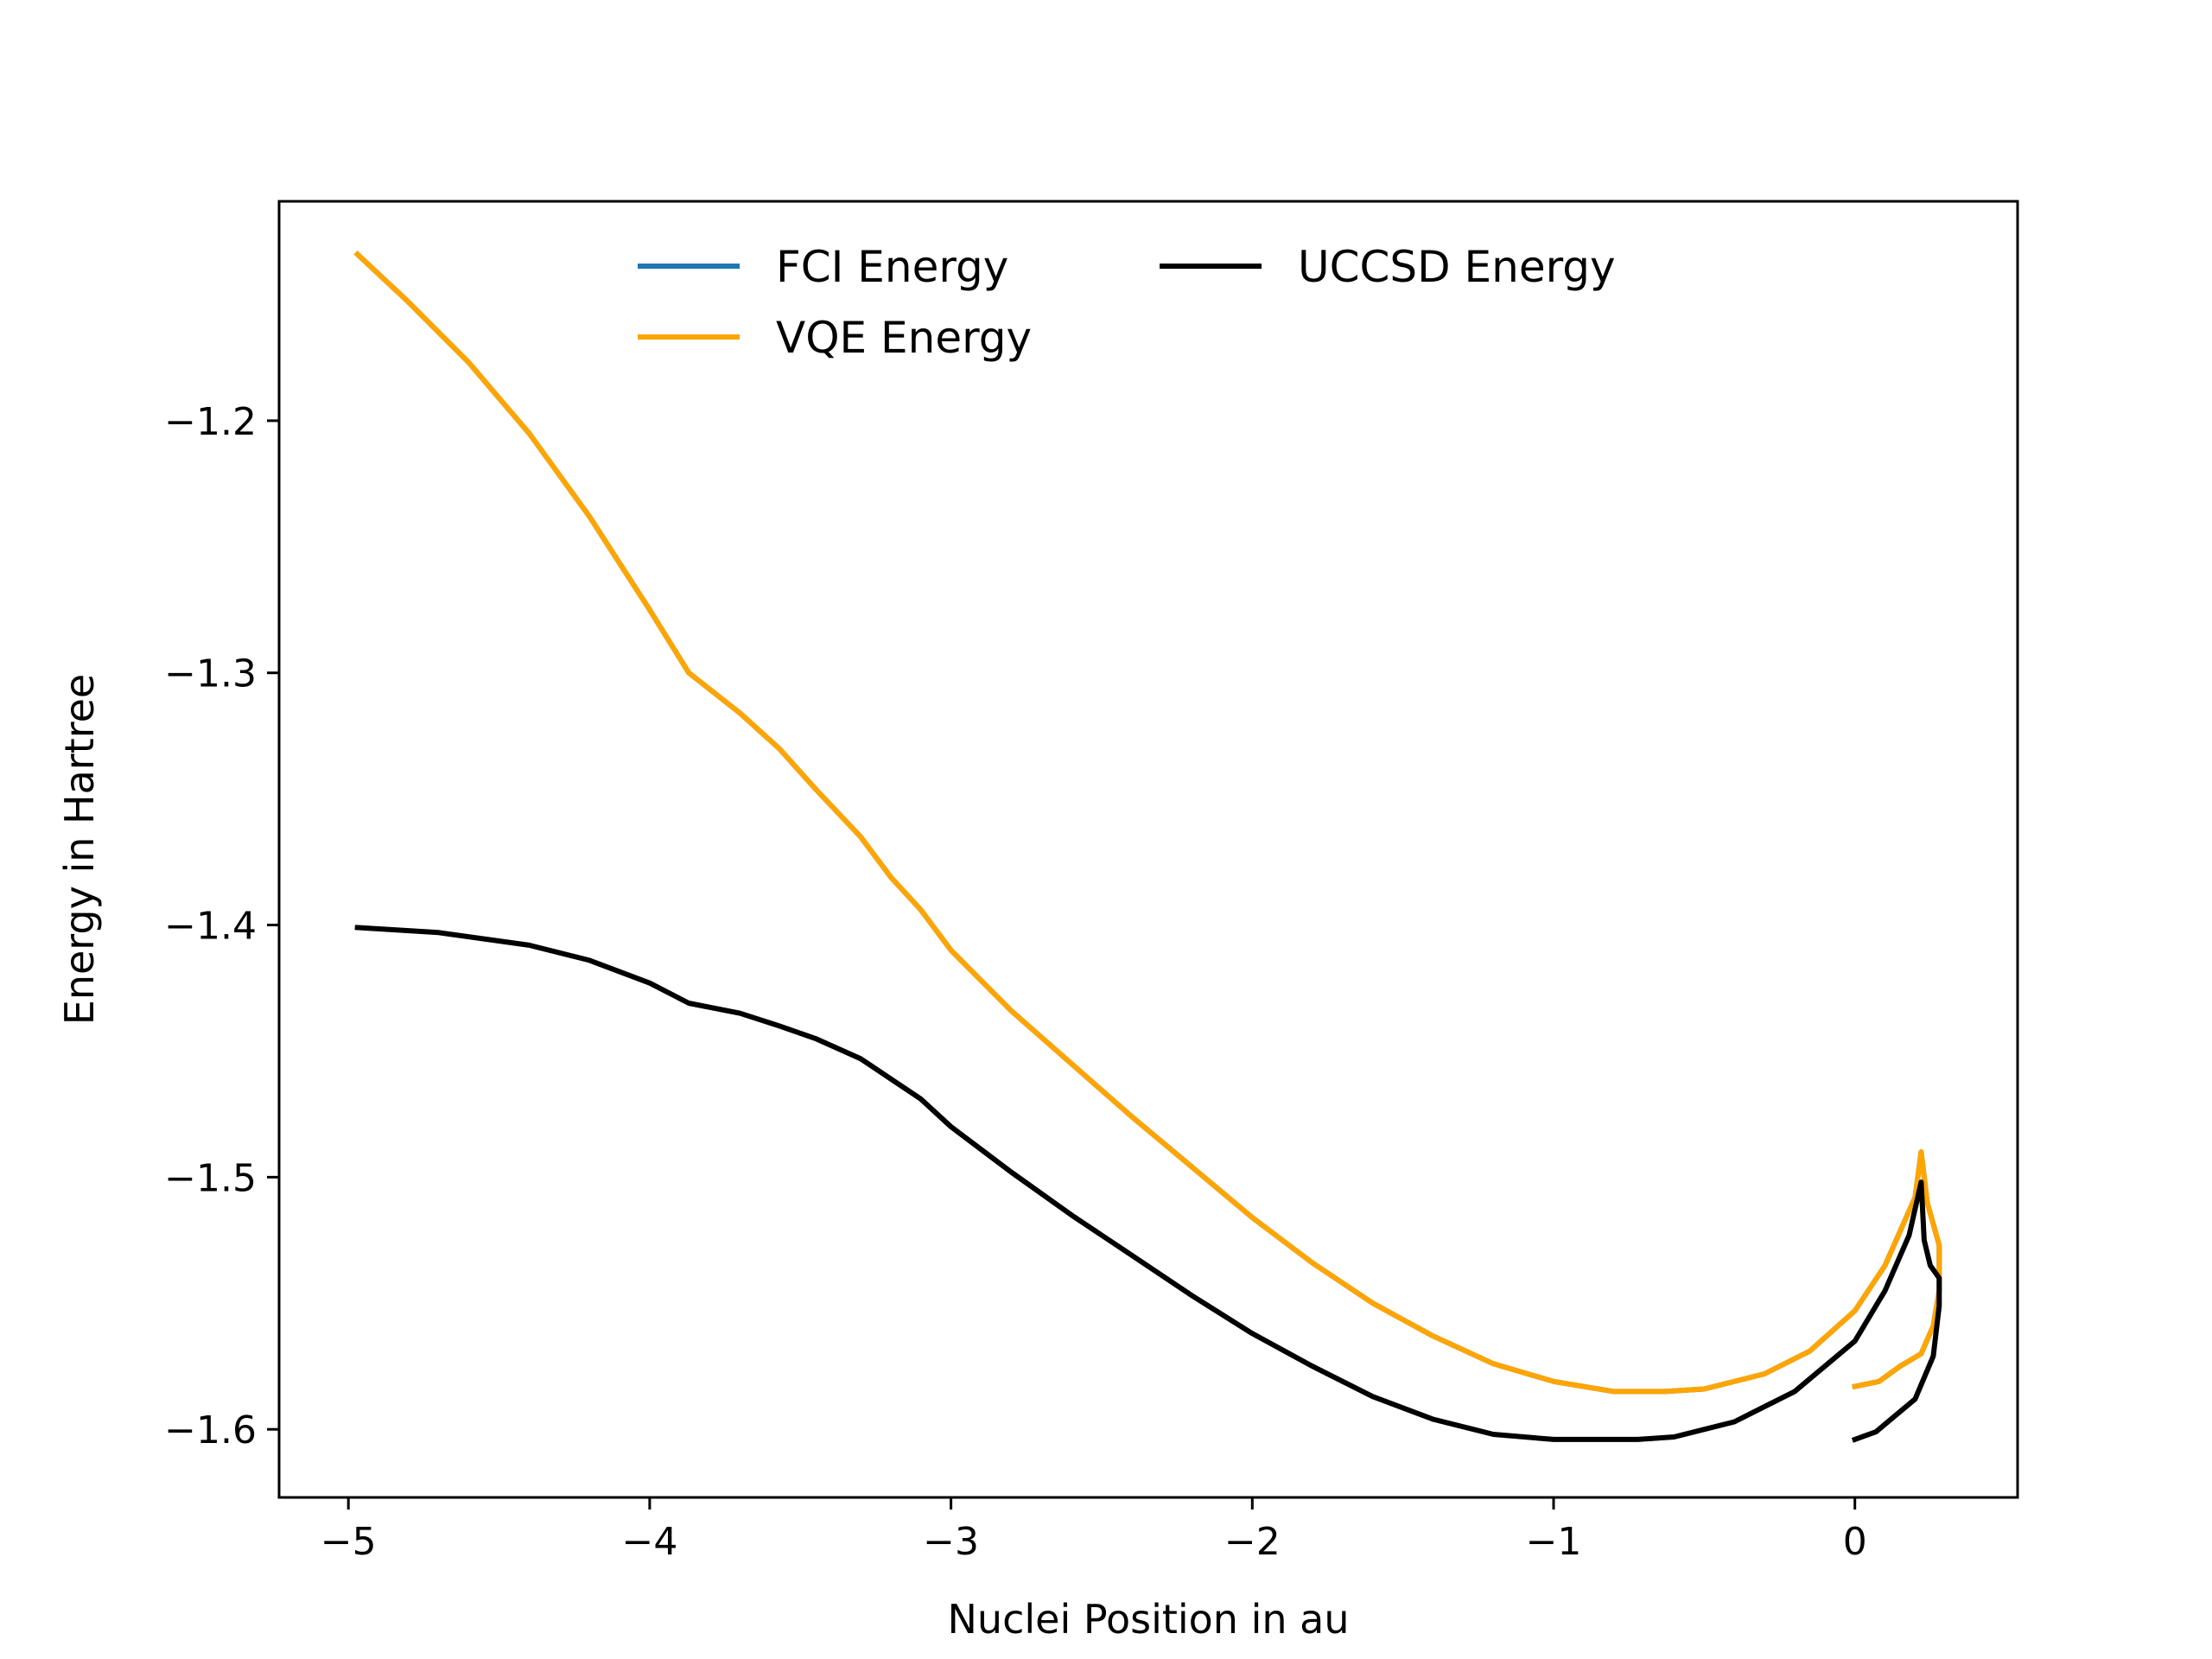 The height and width of the screenshot is (1659, 2212). I want to click on x-axis-label: Nuclei Position in au, so click(1149, 1619).